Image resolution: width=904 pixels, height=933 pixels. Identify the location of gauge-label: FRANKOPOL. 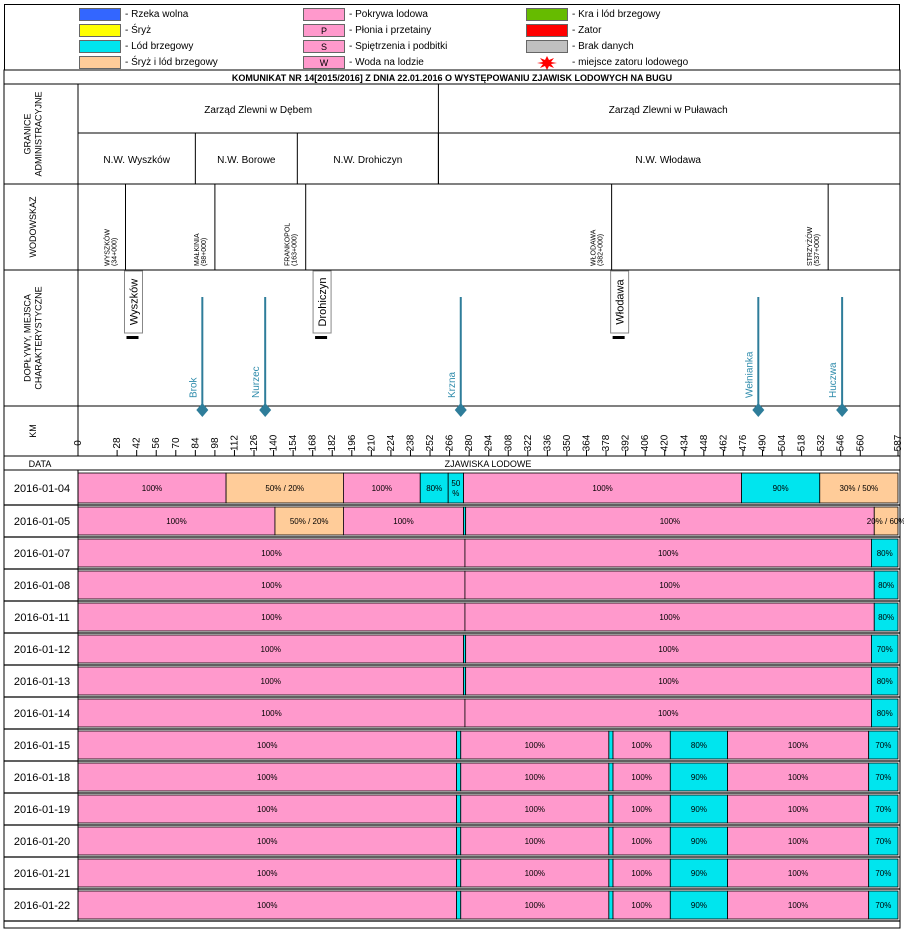
(288, 244).